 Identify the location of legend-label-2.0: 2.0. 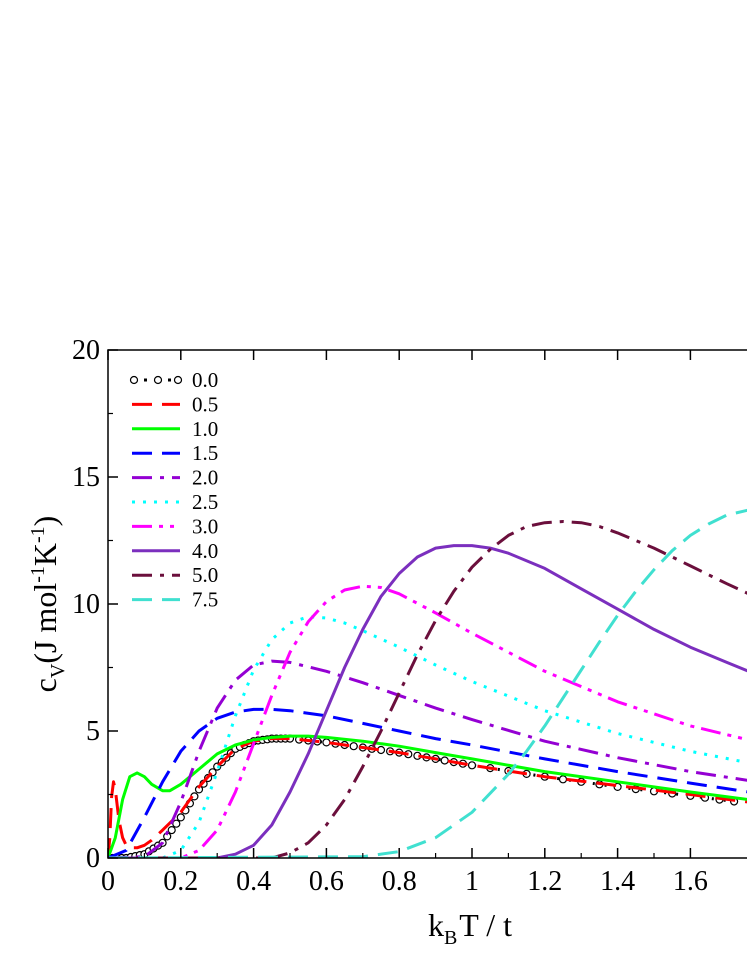
(205, 478).